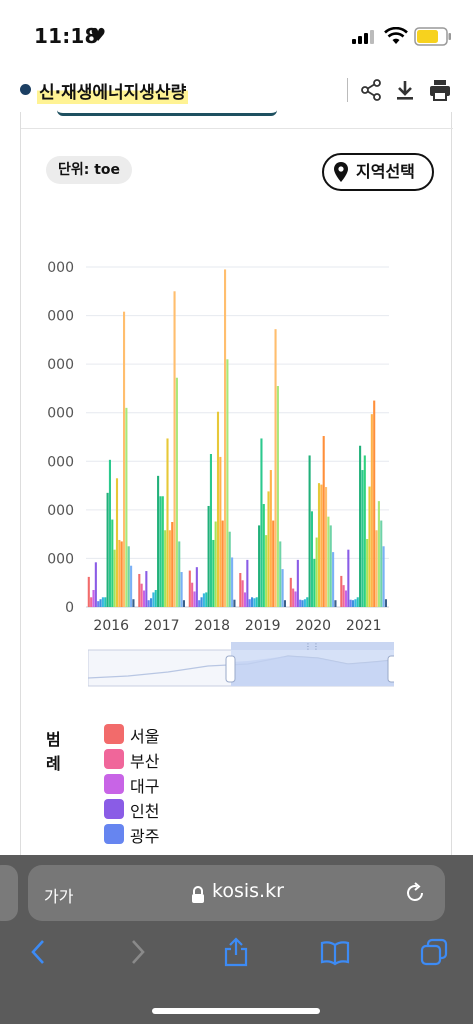 This screenshot has width=473, height=1024. I want to click on text-size-button: 가가, so click(59, 896).